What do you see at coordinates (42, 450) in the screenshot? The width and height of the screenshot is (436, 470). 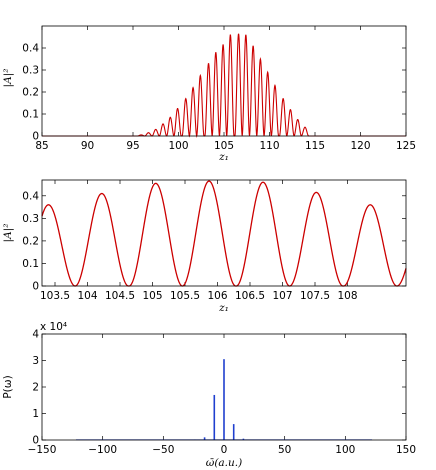 I see `x-tick-label: −150` at bounding box center [42, 450].